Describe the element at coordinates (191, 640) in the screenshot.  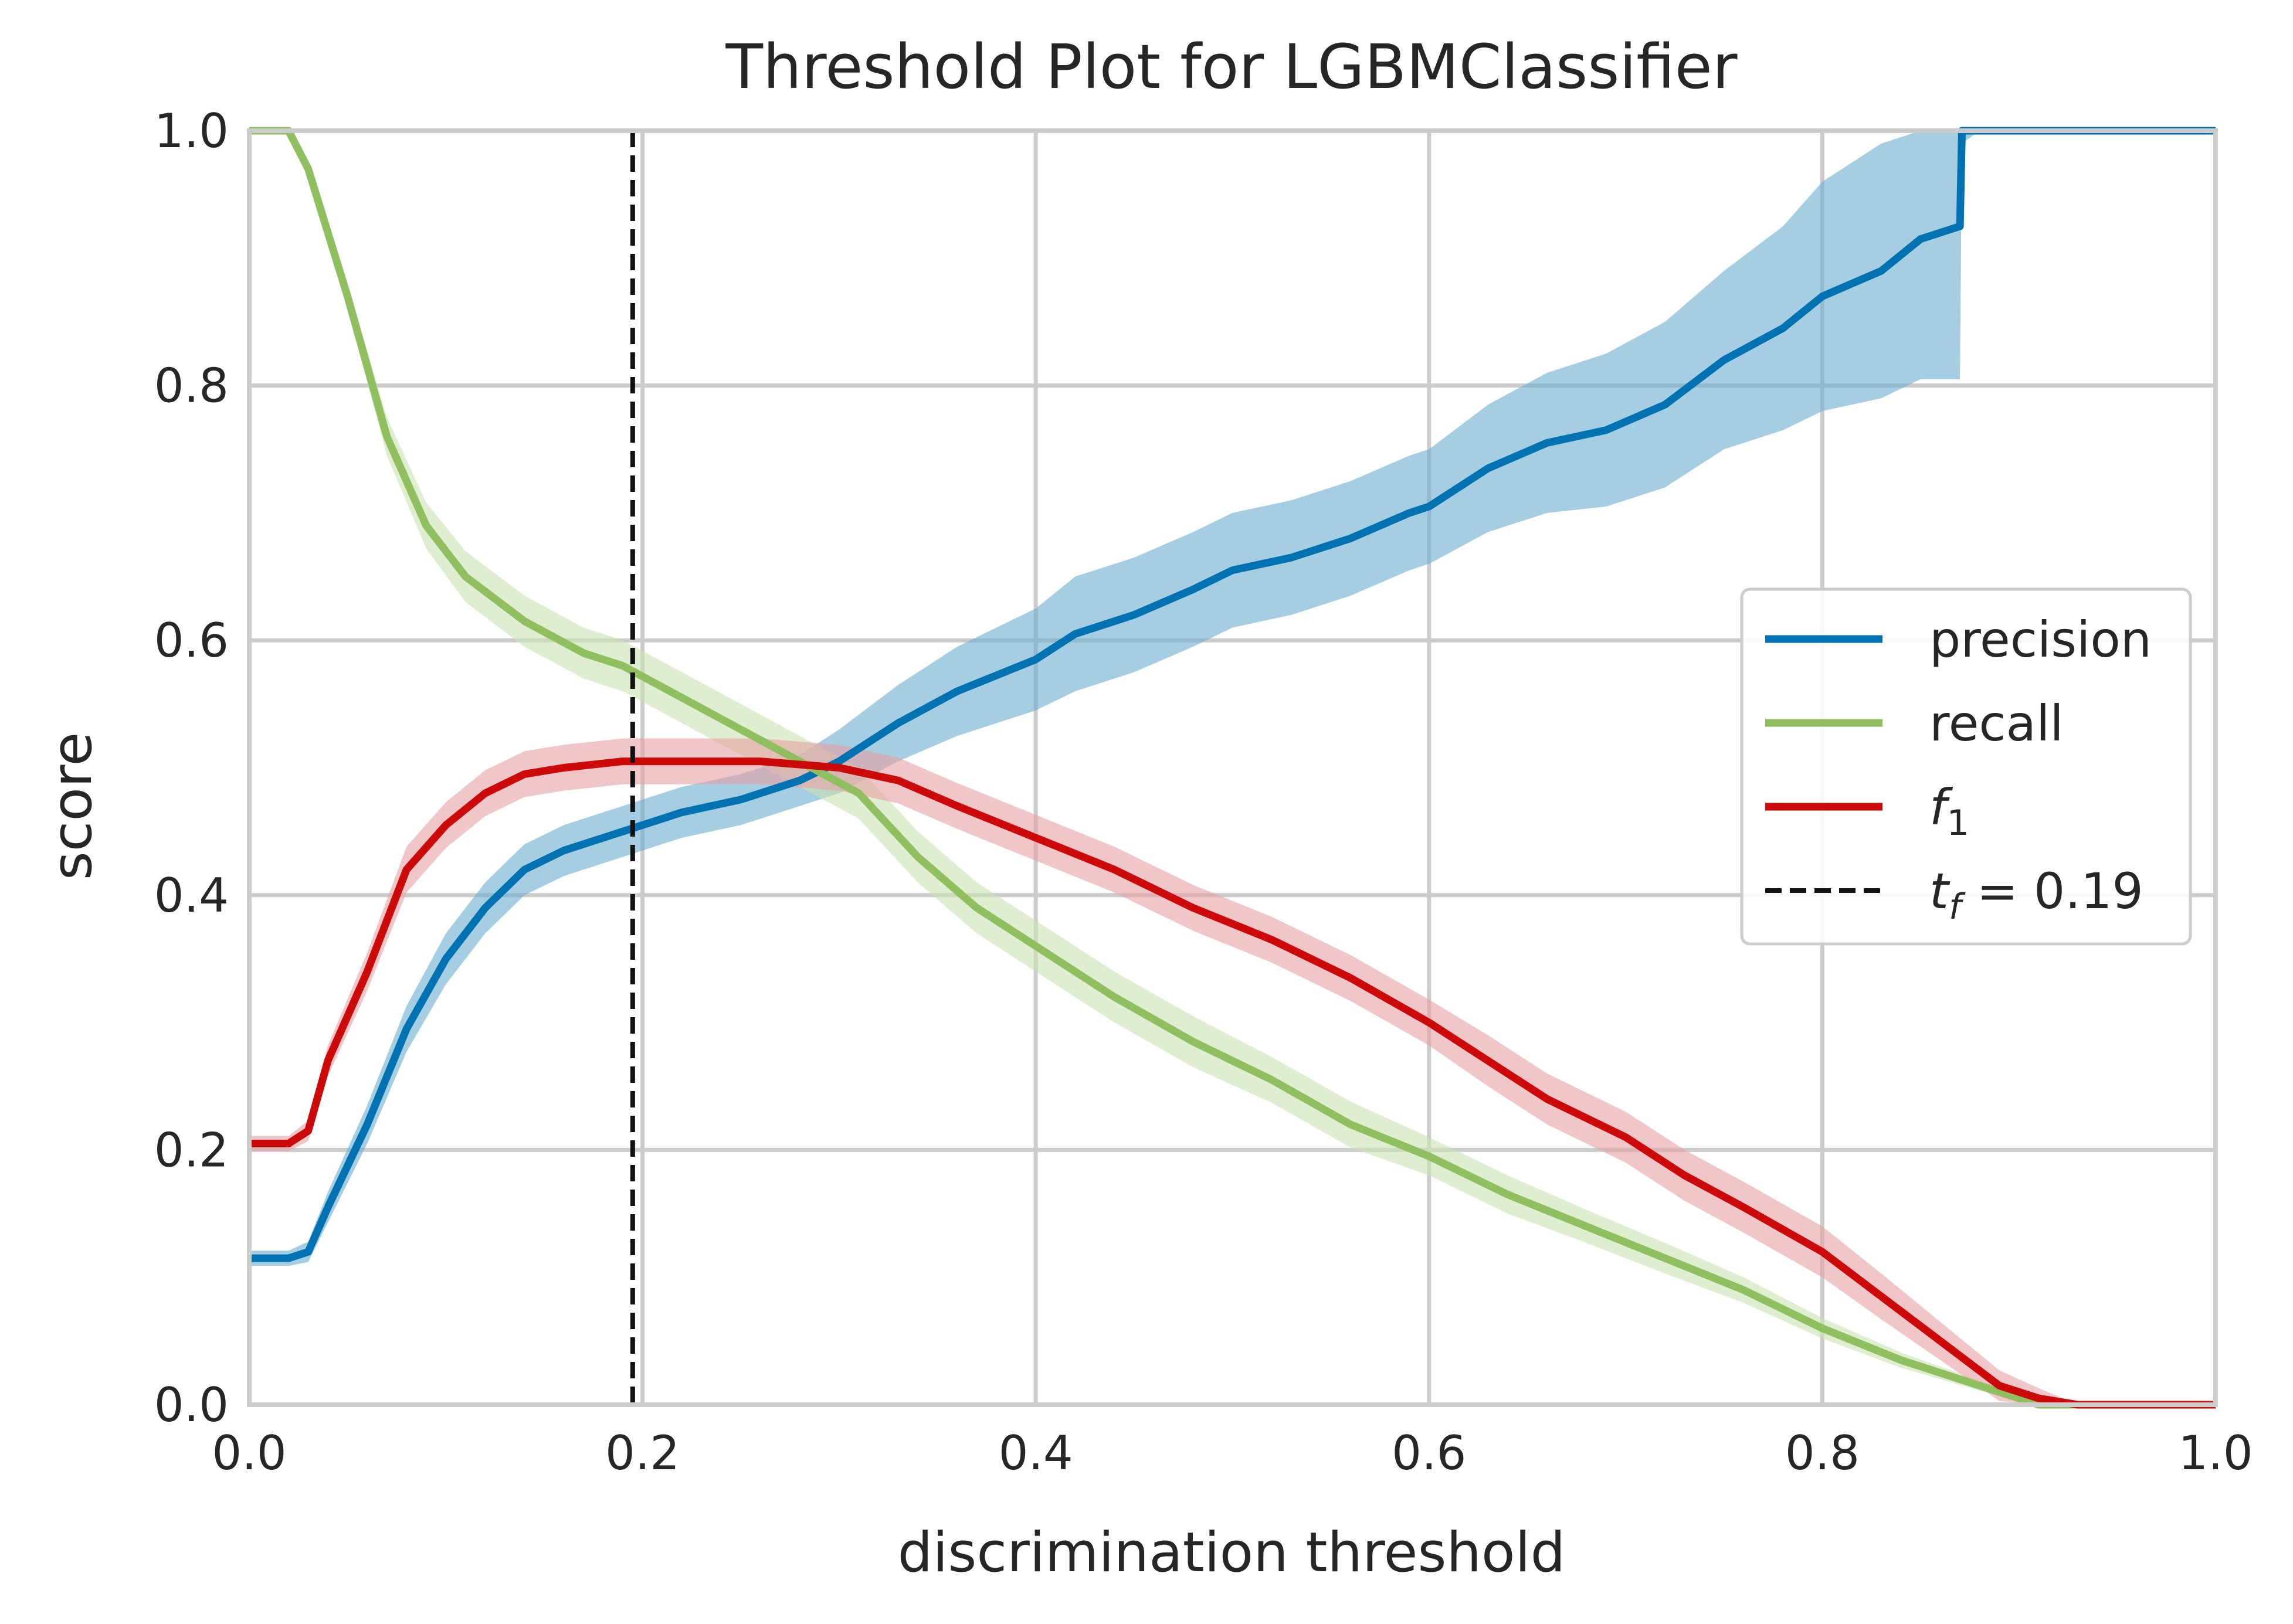
I see `y-tick-label: 0.6` at that location.